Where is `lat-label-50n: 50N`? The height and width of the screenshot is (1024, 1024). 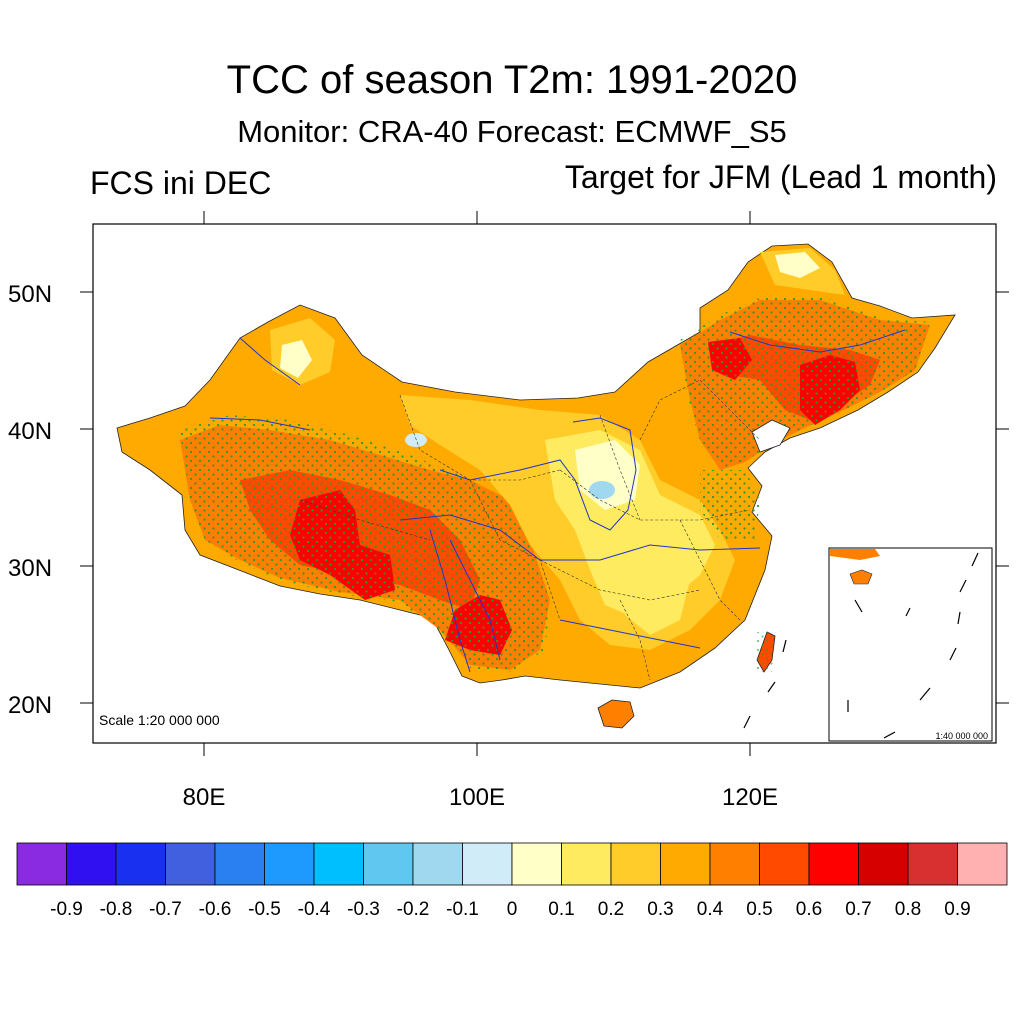 lat-label-50n: 50N is located at coordinates (30, 294).